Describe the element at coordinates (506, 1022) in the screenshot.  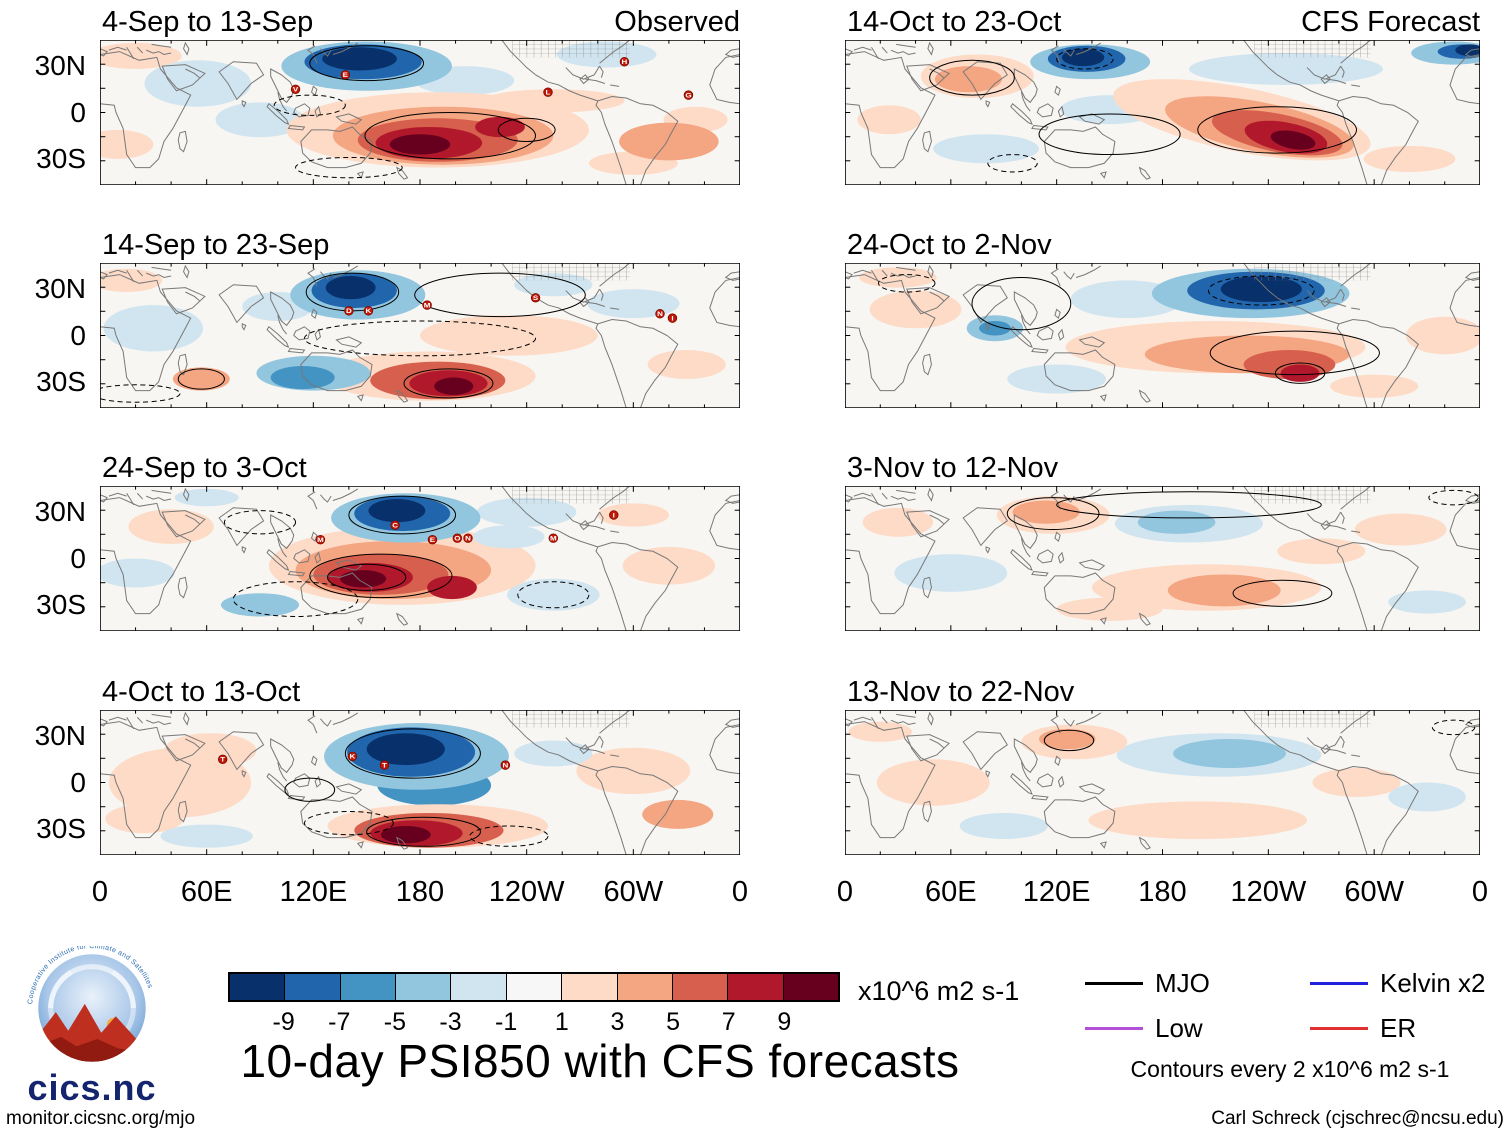
I see `colorbar-tick-label: -1` at that location.